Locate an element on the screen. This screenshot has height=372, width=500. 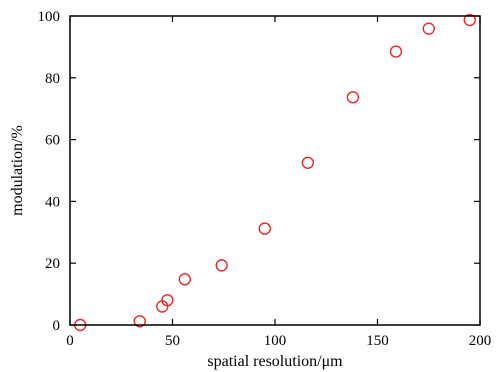
x-tick-label: 50 is located at coordinates (172, 341).